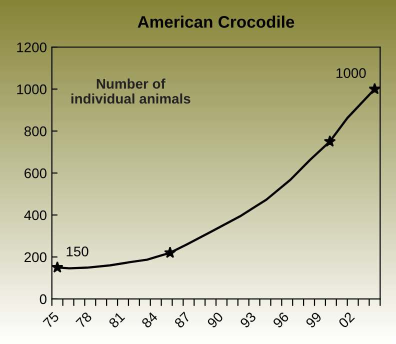 This screenshot has height=344, width=396. What do you see at coordinates (313, 319) in the screenshot?
I see `x-tick-label: 99` at bounding box center [313, 319].